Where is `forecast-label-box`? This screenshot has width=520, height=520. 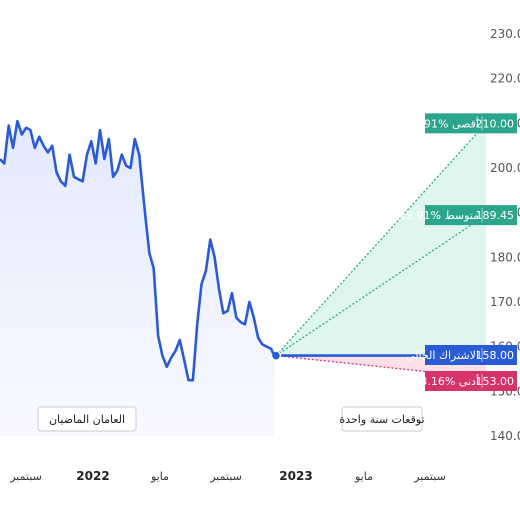 forecast-label-box is located at coordinates (382, 419).